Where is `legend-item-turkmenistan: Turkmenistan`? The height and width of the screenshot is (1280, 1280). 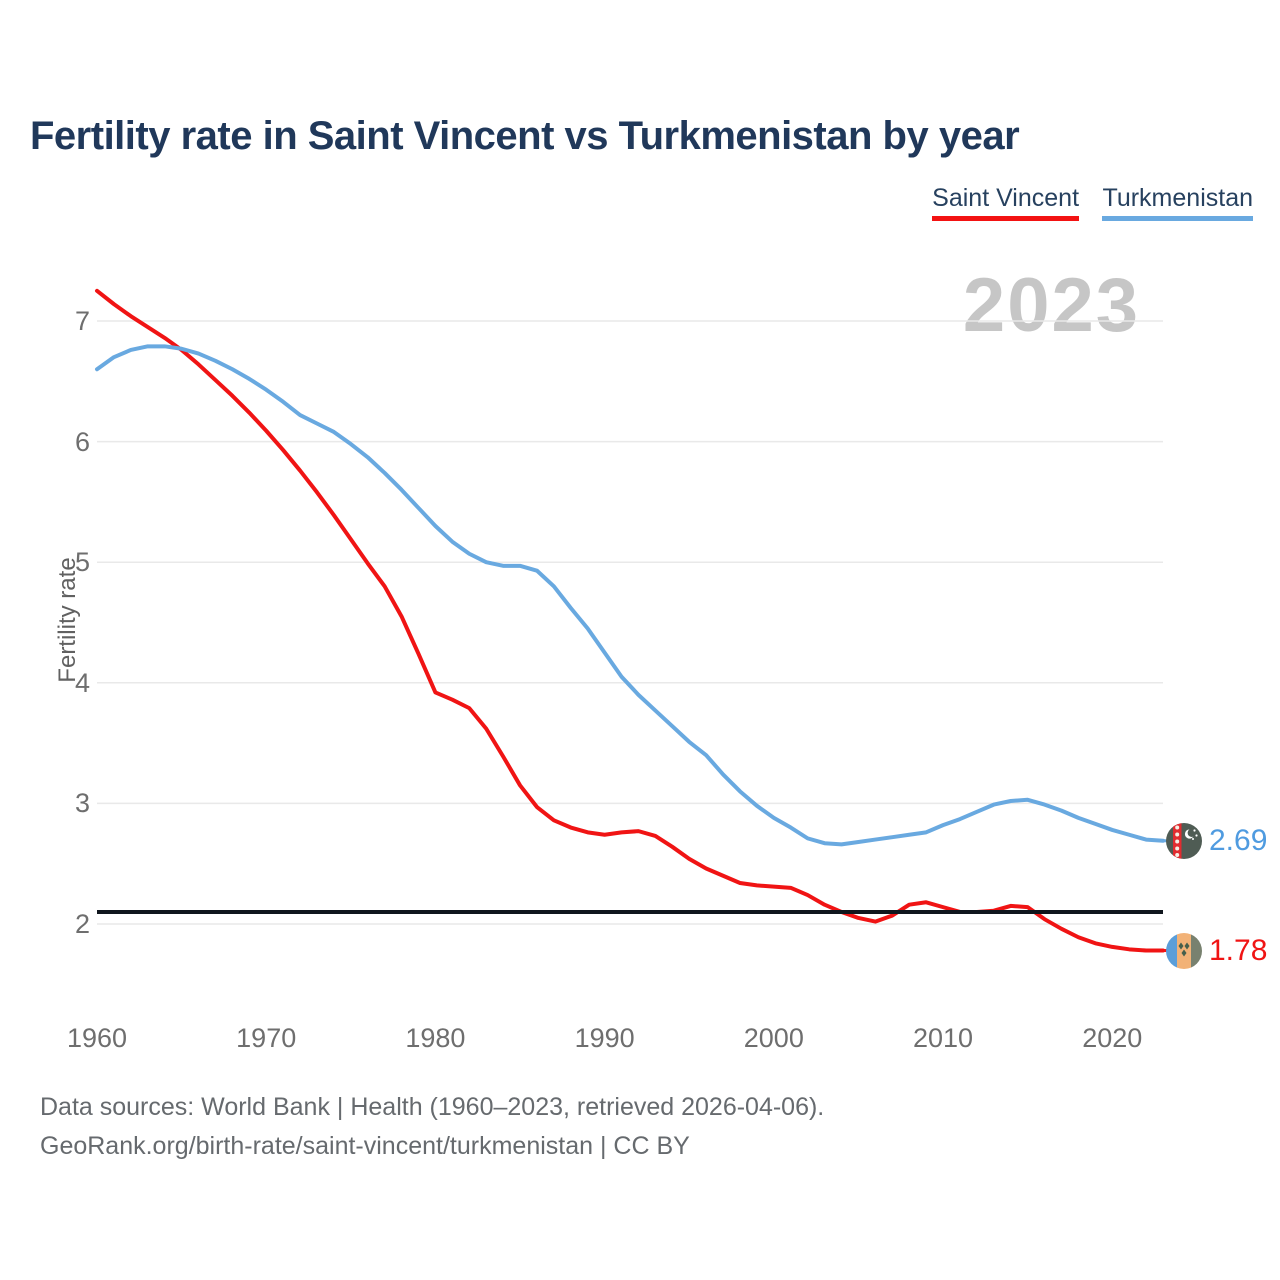
legend-item-turkmenistan: Turkmenistan is located at coordinates (1177, 202).